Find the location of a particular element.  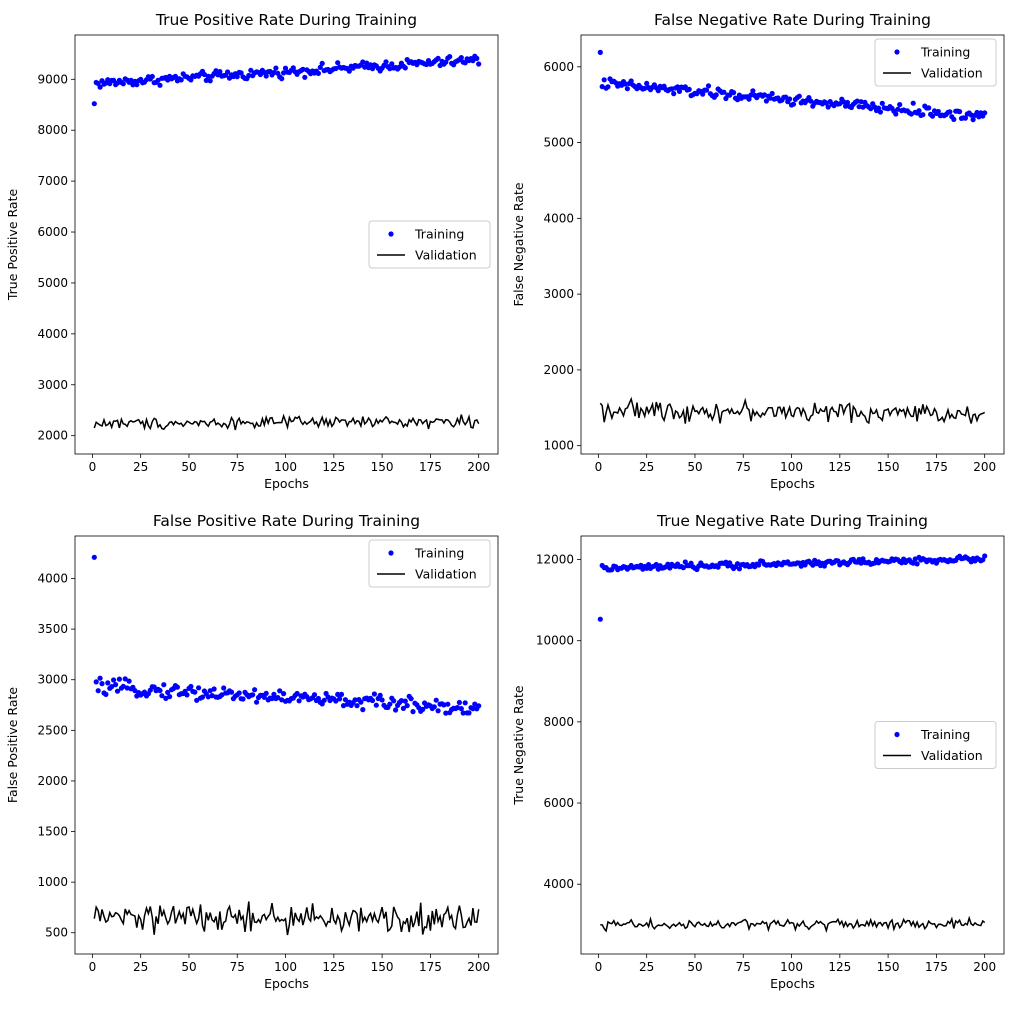

y-axis-label: False Positive Rate is located at coordinates (12, 745).